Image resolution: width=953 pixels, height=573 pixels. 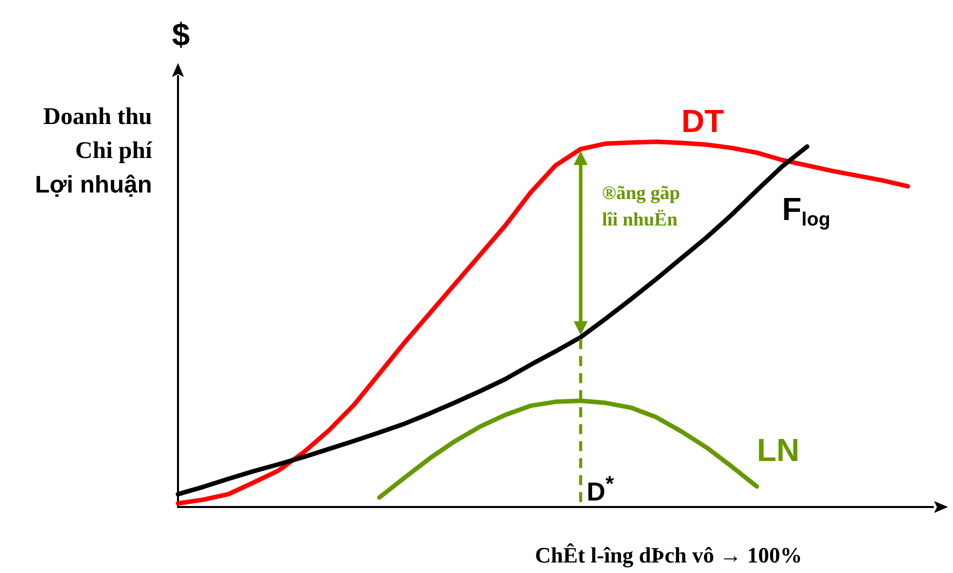 What do you see at coordinates (778, 450) in the screenshot?
I see `series-label: LN` at bounding box center [778, 450].